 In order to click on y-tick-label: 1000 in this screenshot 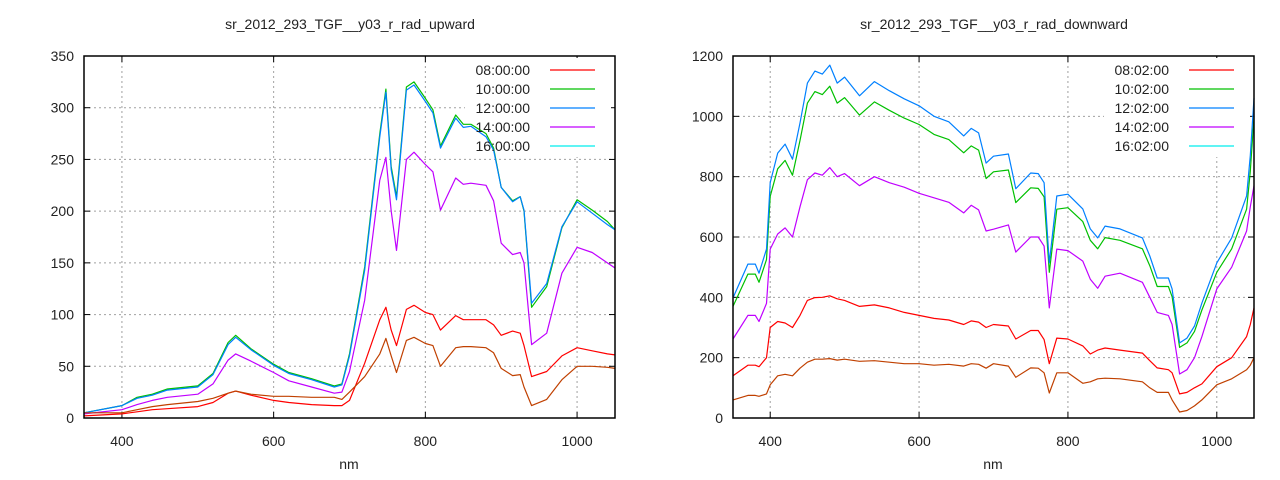, I will do `click(707, 116)`.